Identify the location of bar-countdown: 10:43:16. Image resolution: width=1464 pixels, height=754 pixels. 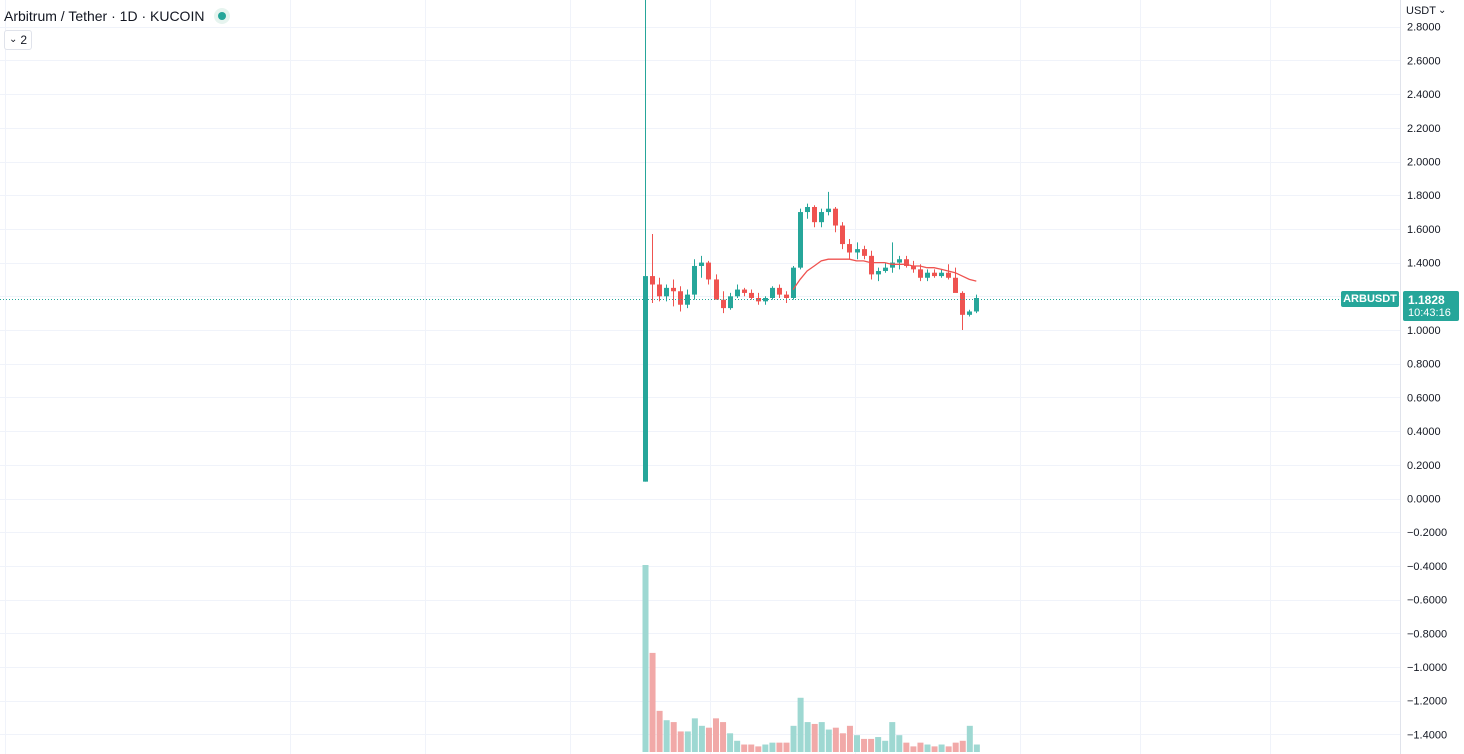
(1429, 312).